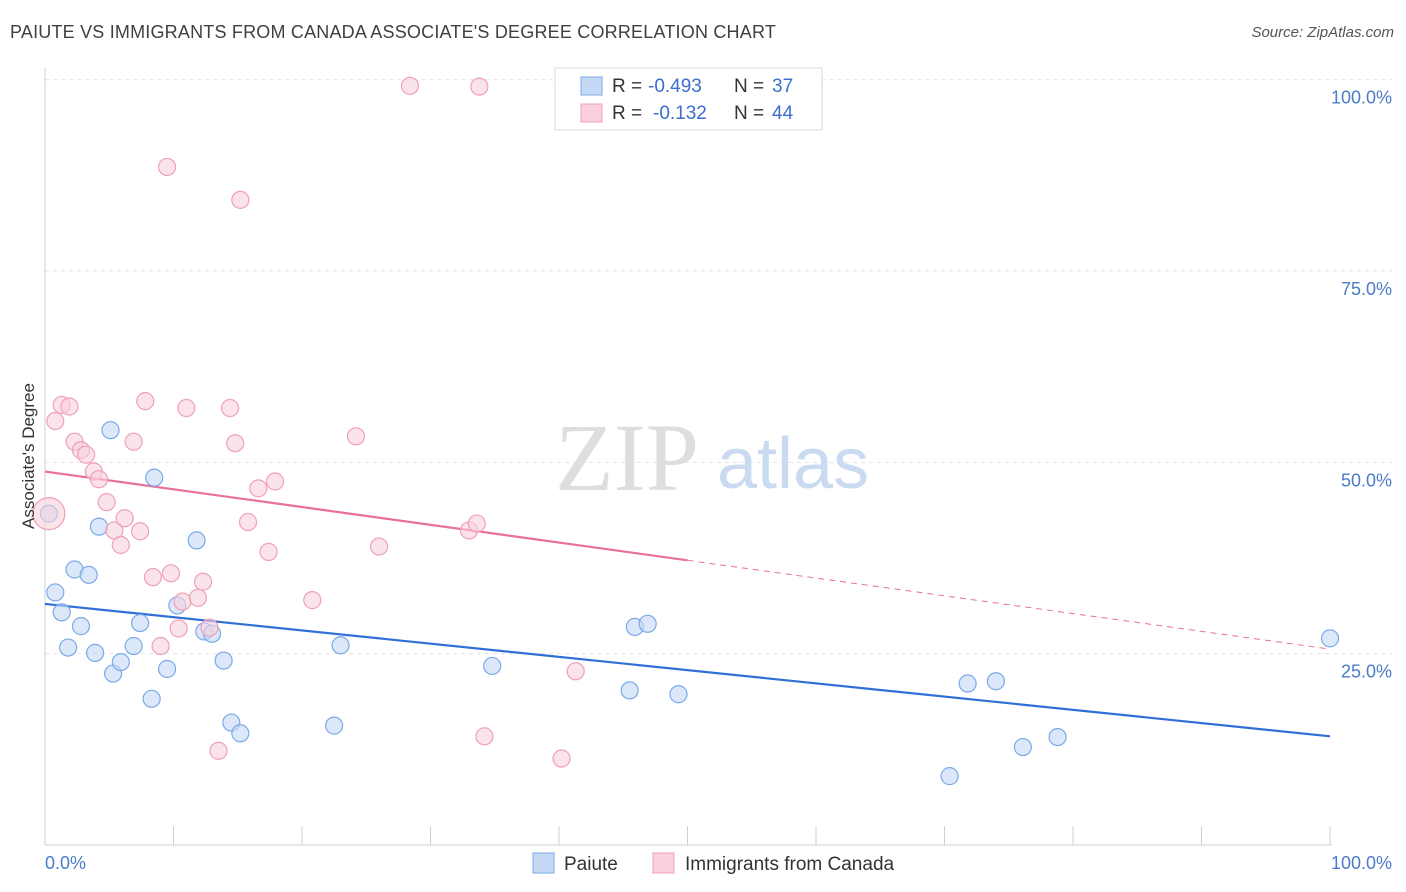  I want to click on x-tick-label-max: 100.0%, so click(1361, 863).